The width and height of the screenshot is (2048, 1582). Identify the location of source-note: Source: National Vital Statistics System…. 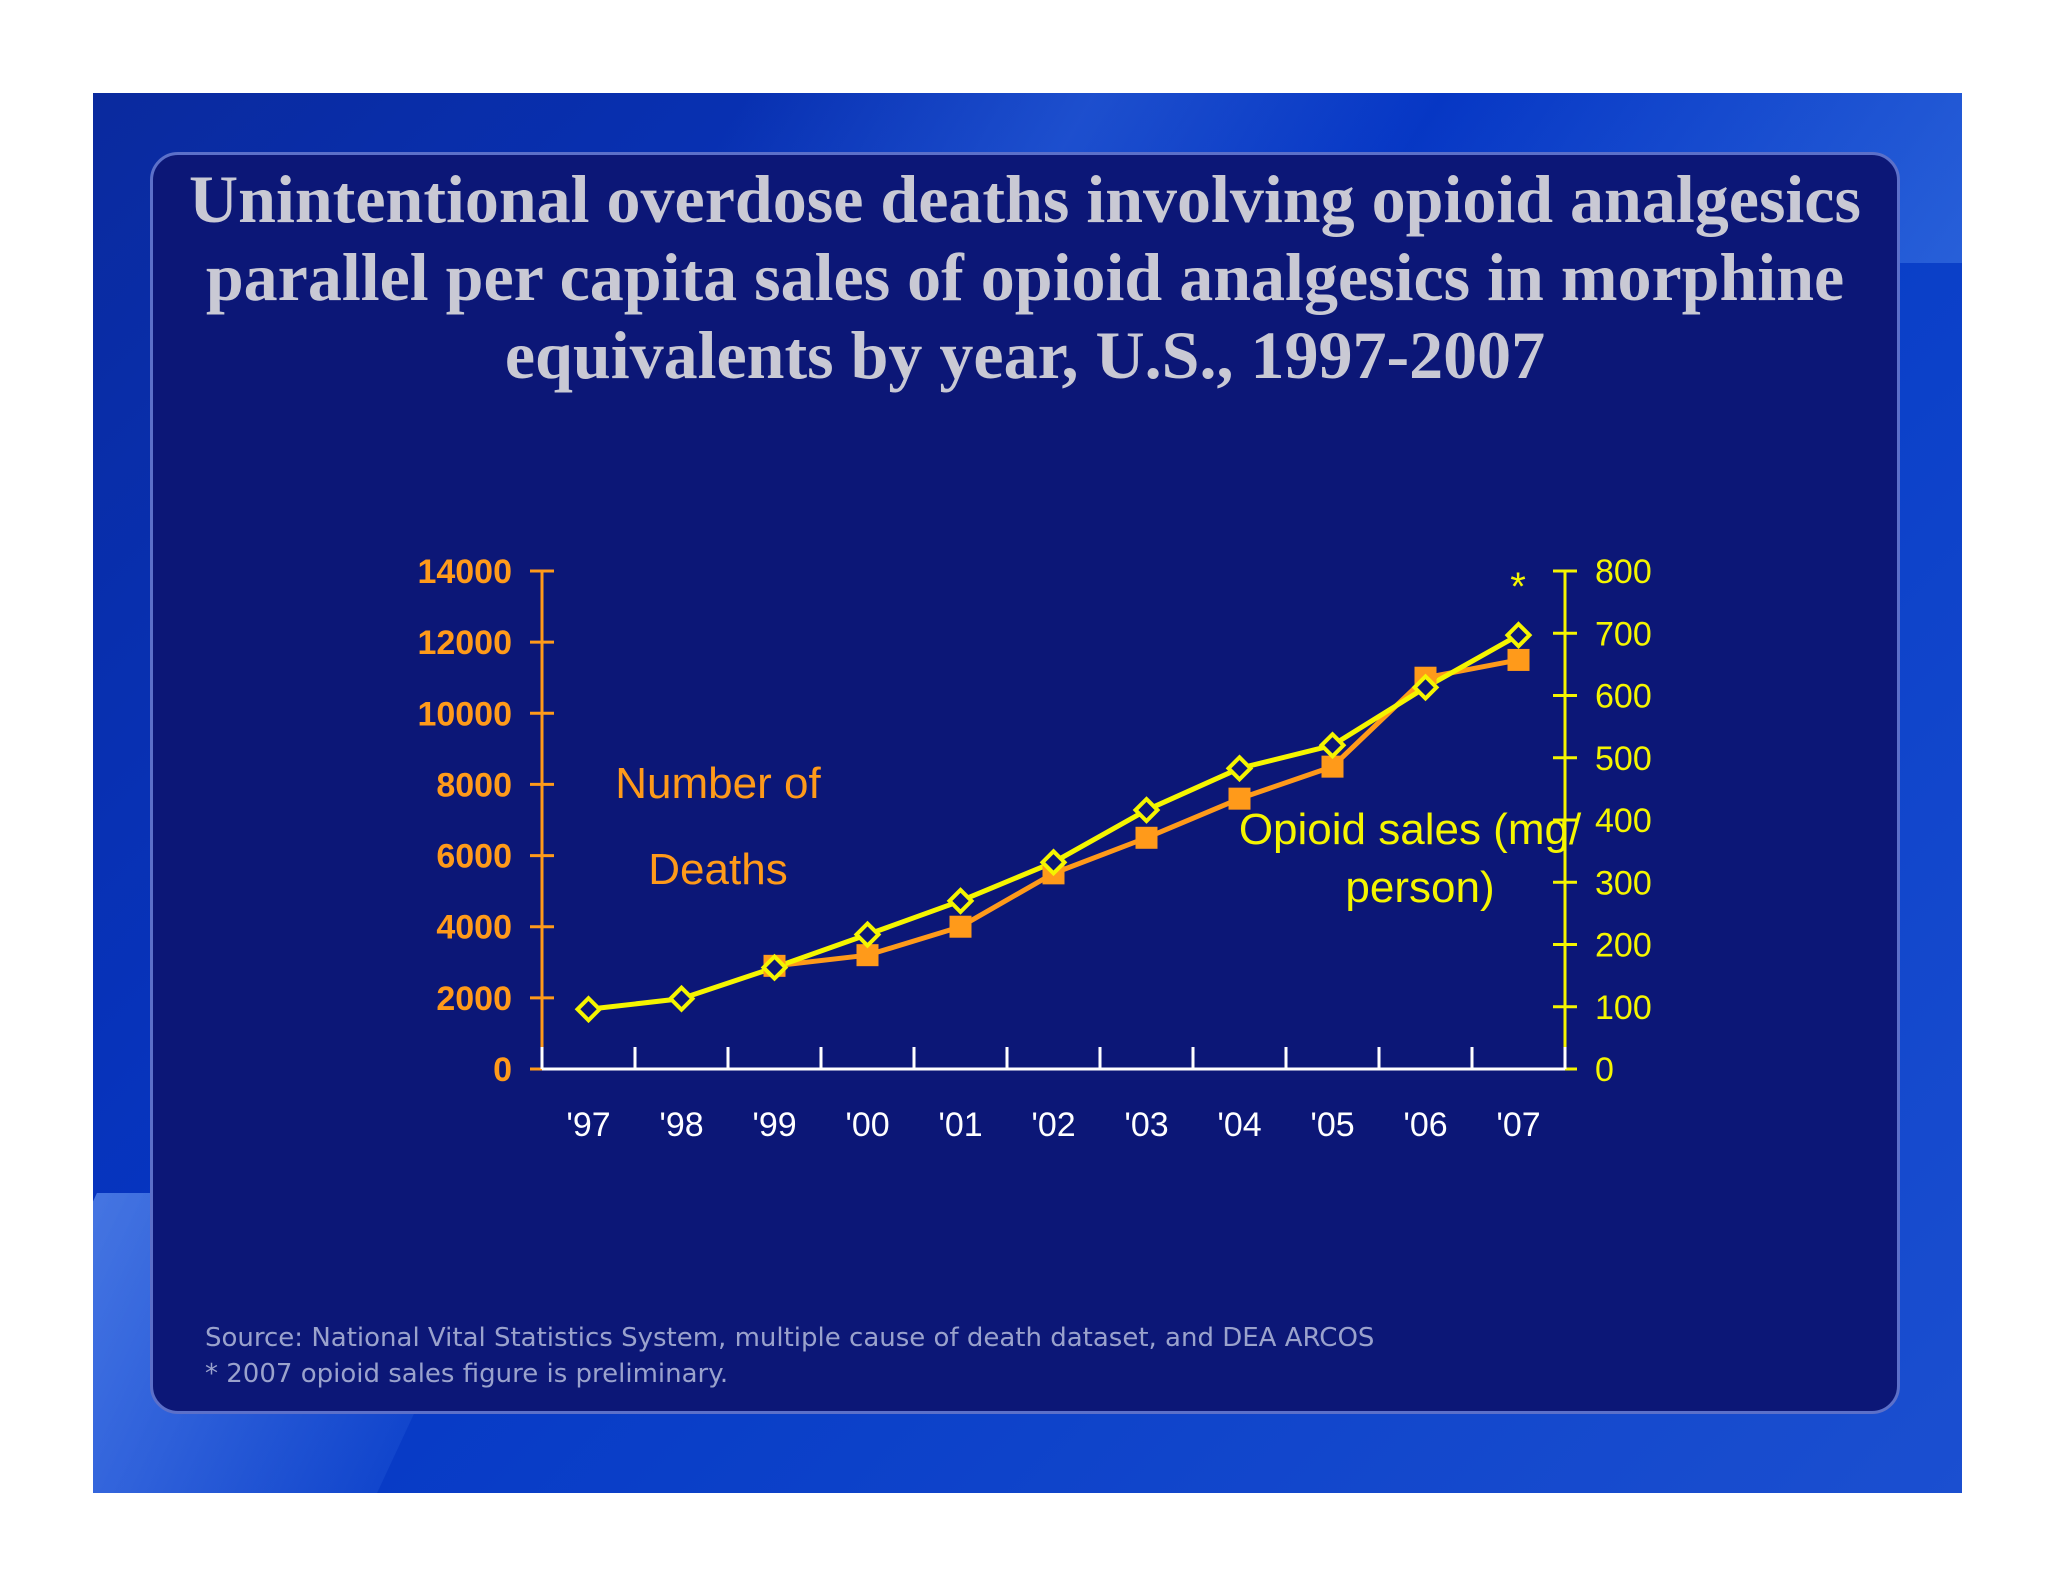
(789, 1356).